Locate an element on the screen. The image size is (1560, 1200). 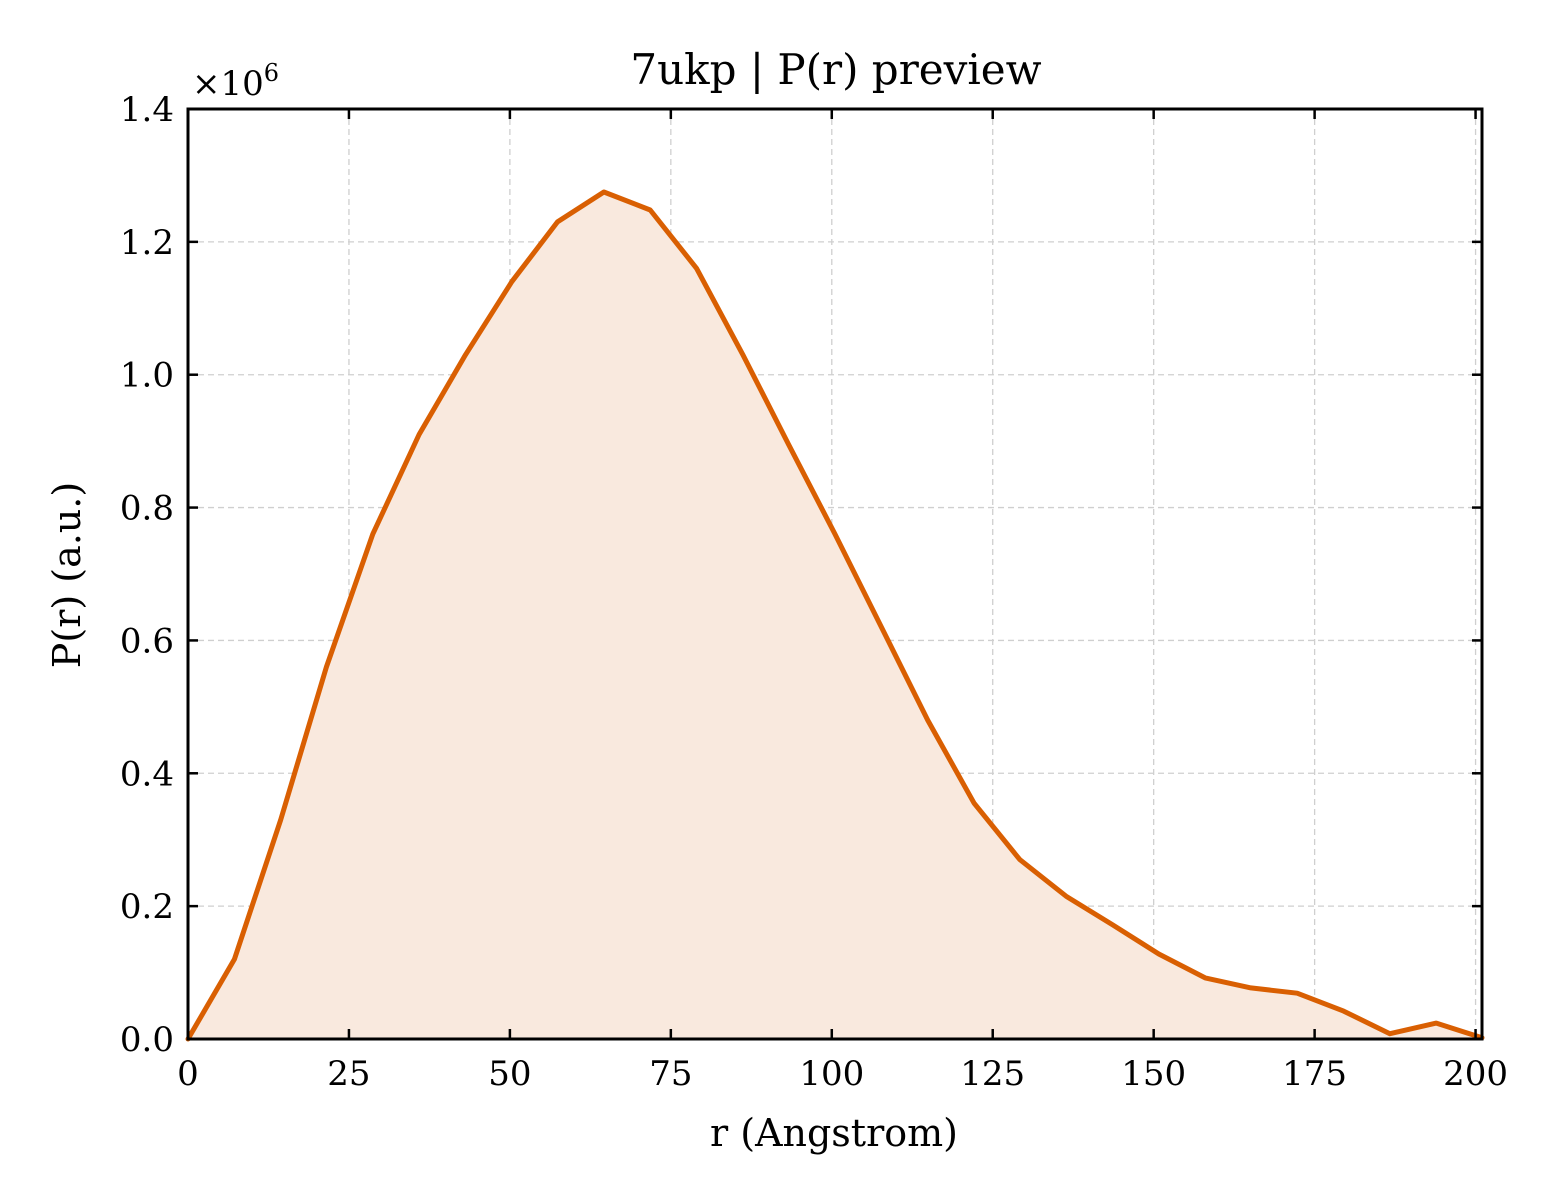
x-tick-label: 150 is located at coordinates (1153, 1074).